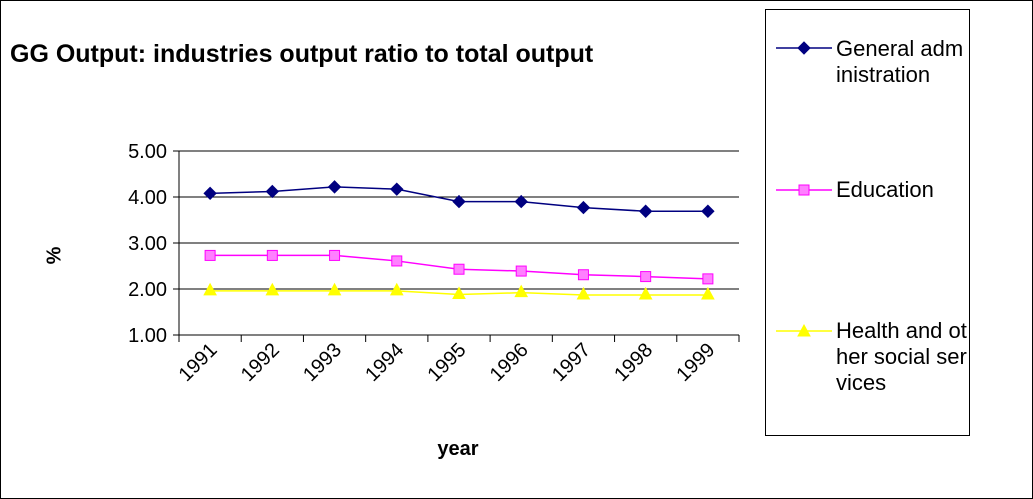  Describe the element at coordinates (804, 330) in the screenshot. I see `legend-symbol-health` at that location.